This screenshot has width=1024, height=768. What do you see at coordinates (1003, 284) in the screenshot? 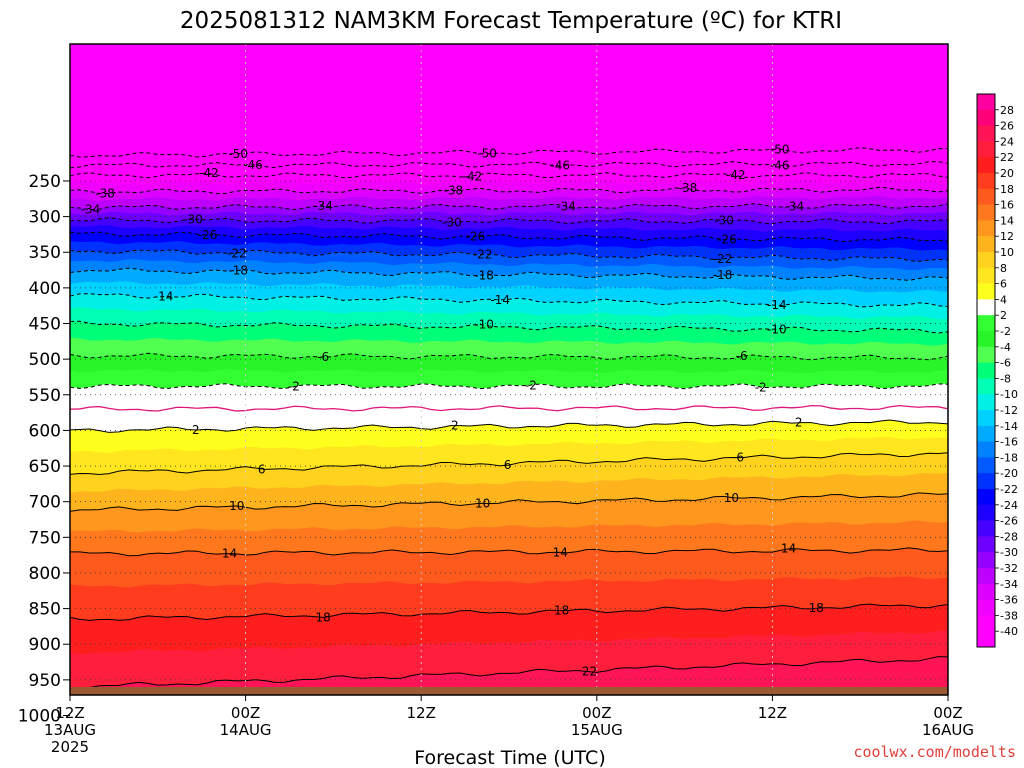
I see `colorbar-label: 6` at bounding box center [1003, 284].